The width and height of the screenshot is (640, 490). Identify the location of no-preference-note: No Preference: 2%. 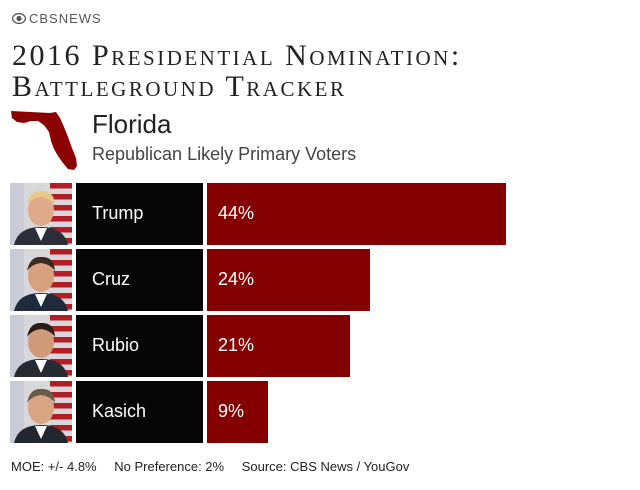
(169, 466).